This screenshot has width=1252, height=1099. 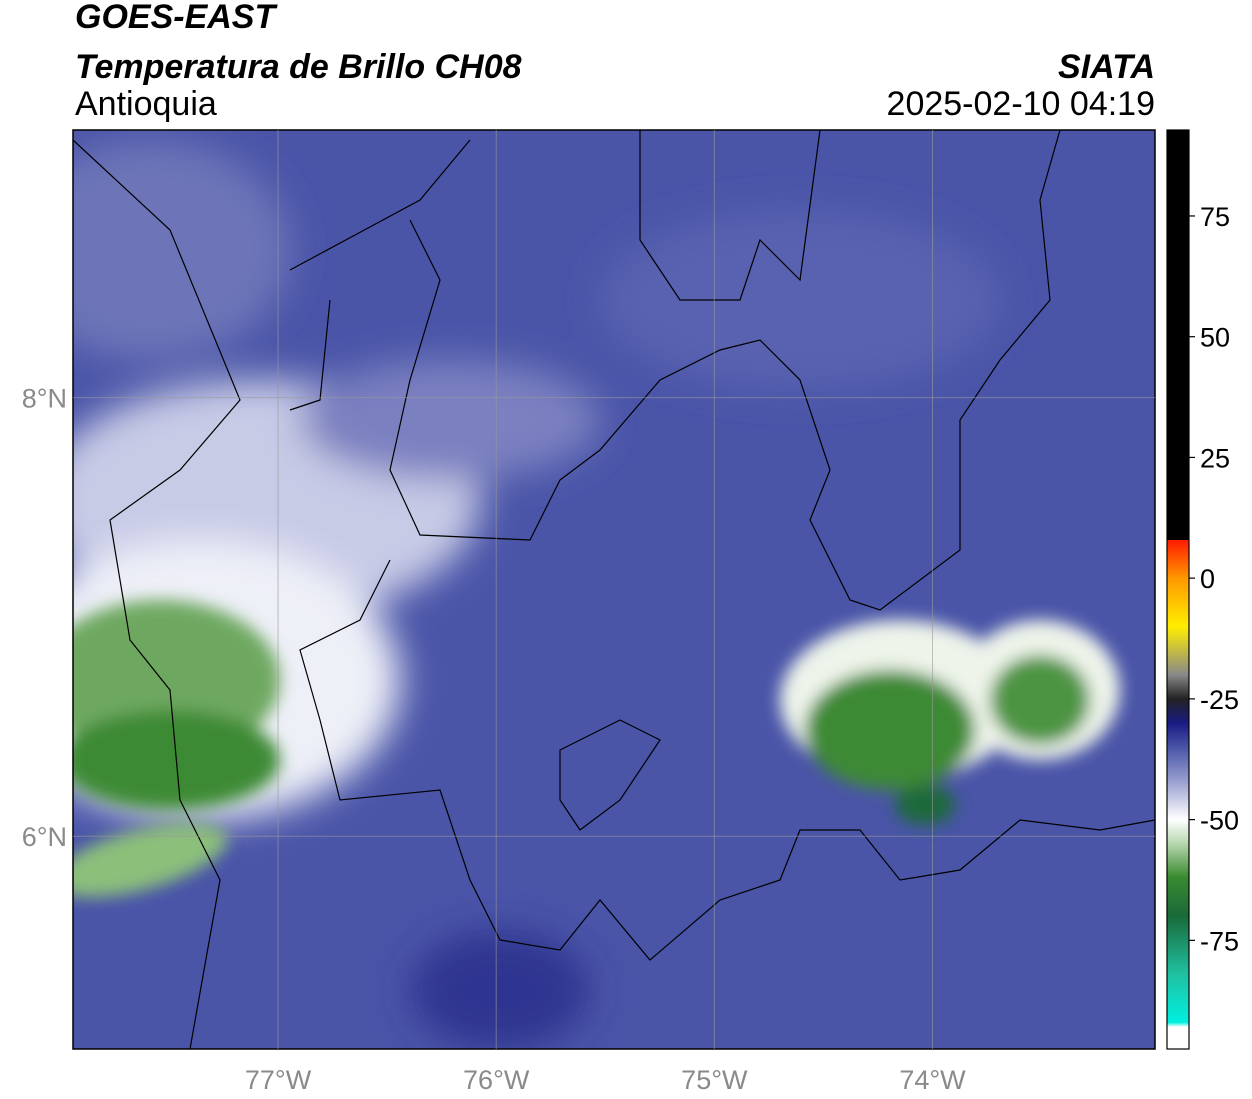 I want to click on lat-tick-label: 6°N, so click(x=44, y=837).